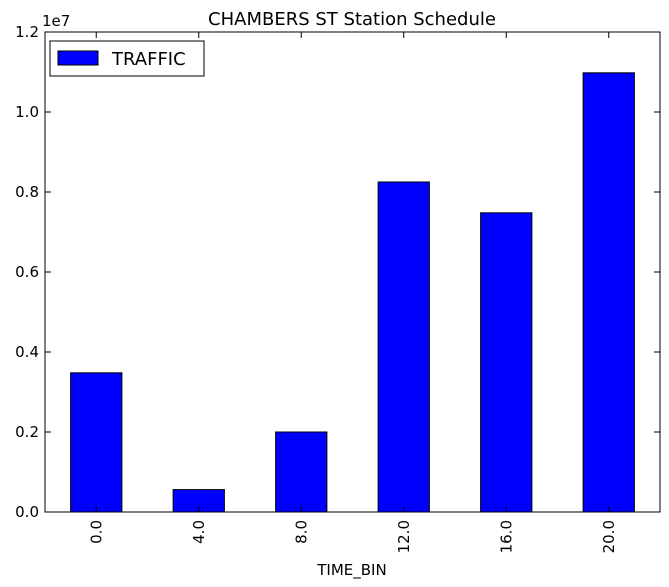 The width and height of the screenshot is (669, 587). What do you see at coordinates (78, 58) in the screenshot?
I see `legend-swatch` at bounding box center [78, 58].